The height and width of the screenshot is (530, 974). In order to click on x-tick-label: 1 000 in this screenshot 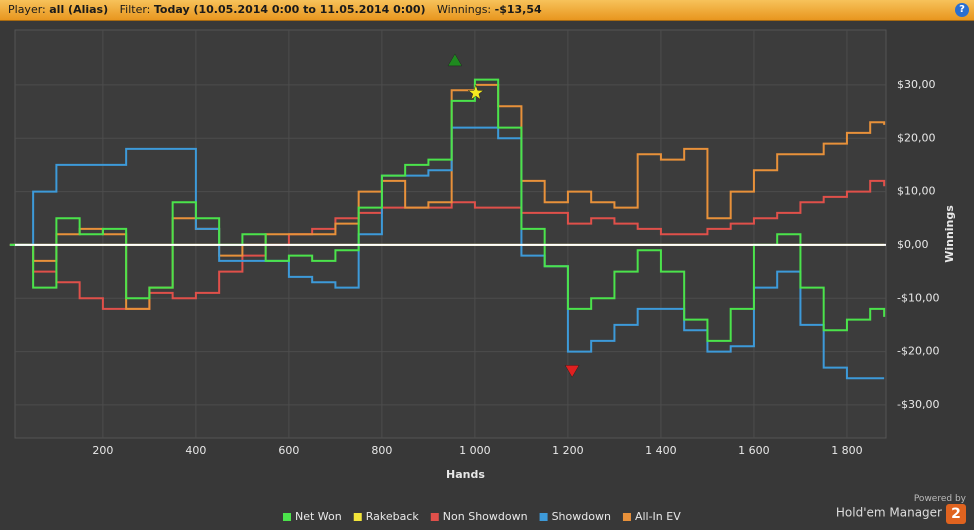, I will do `click(475, 450)`.